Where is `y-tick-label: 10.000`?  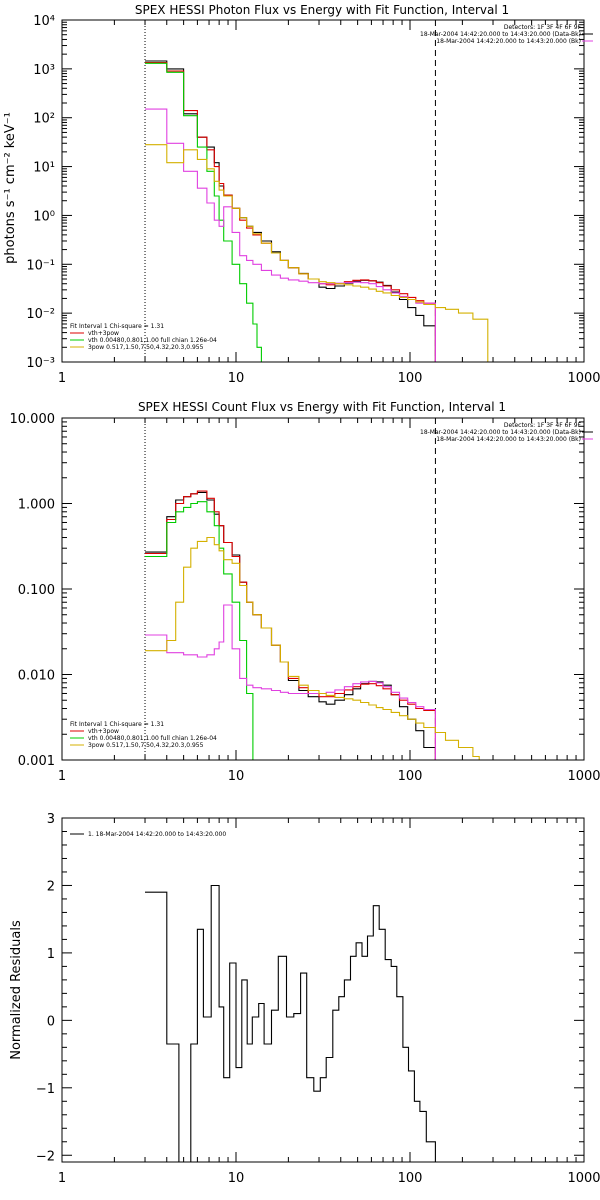 y-tick-label: 10.000 is located at coordinates (33, 419).